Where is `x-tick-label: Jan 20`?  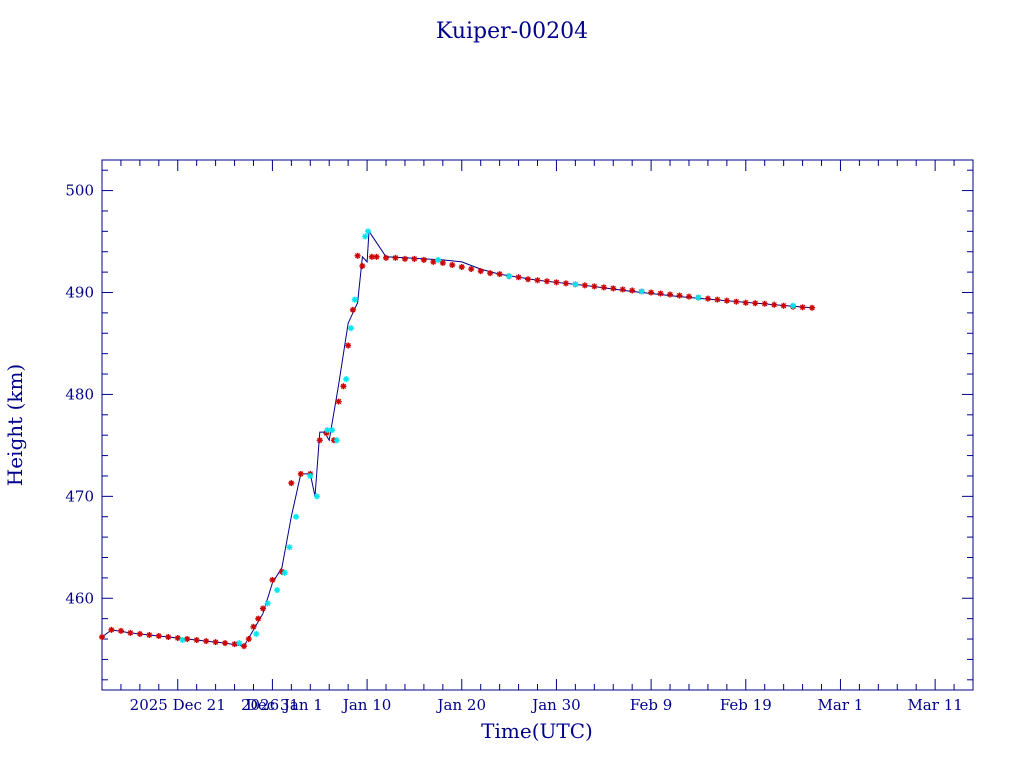
x-tick-label: Jan 20 is located at coordinates (461, 705).